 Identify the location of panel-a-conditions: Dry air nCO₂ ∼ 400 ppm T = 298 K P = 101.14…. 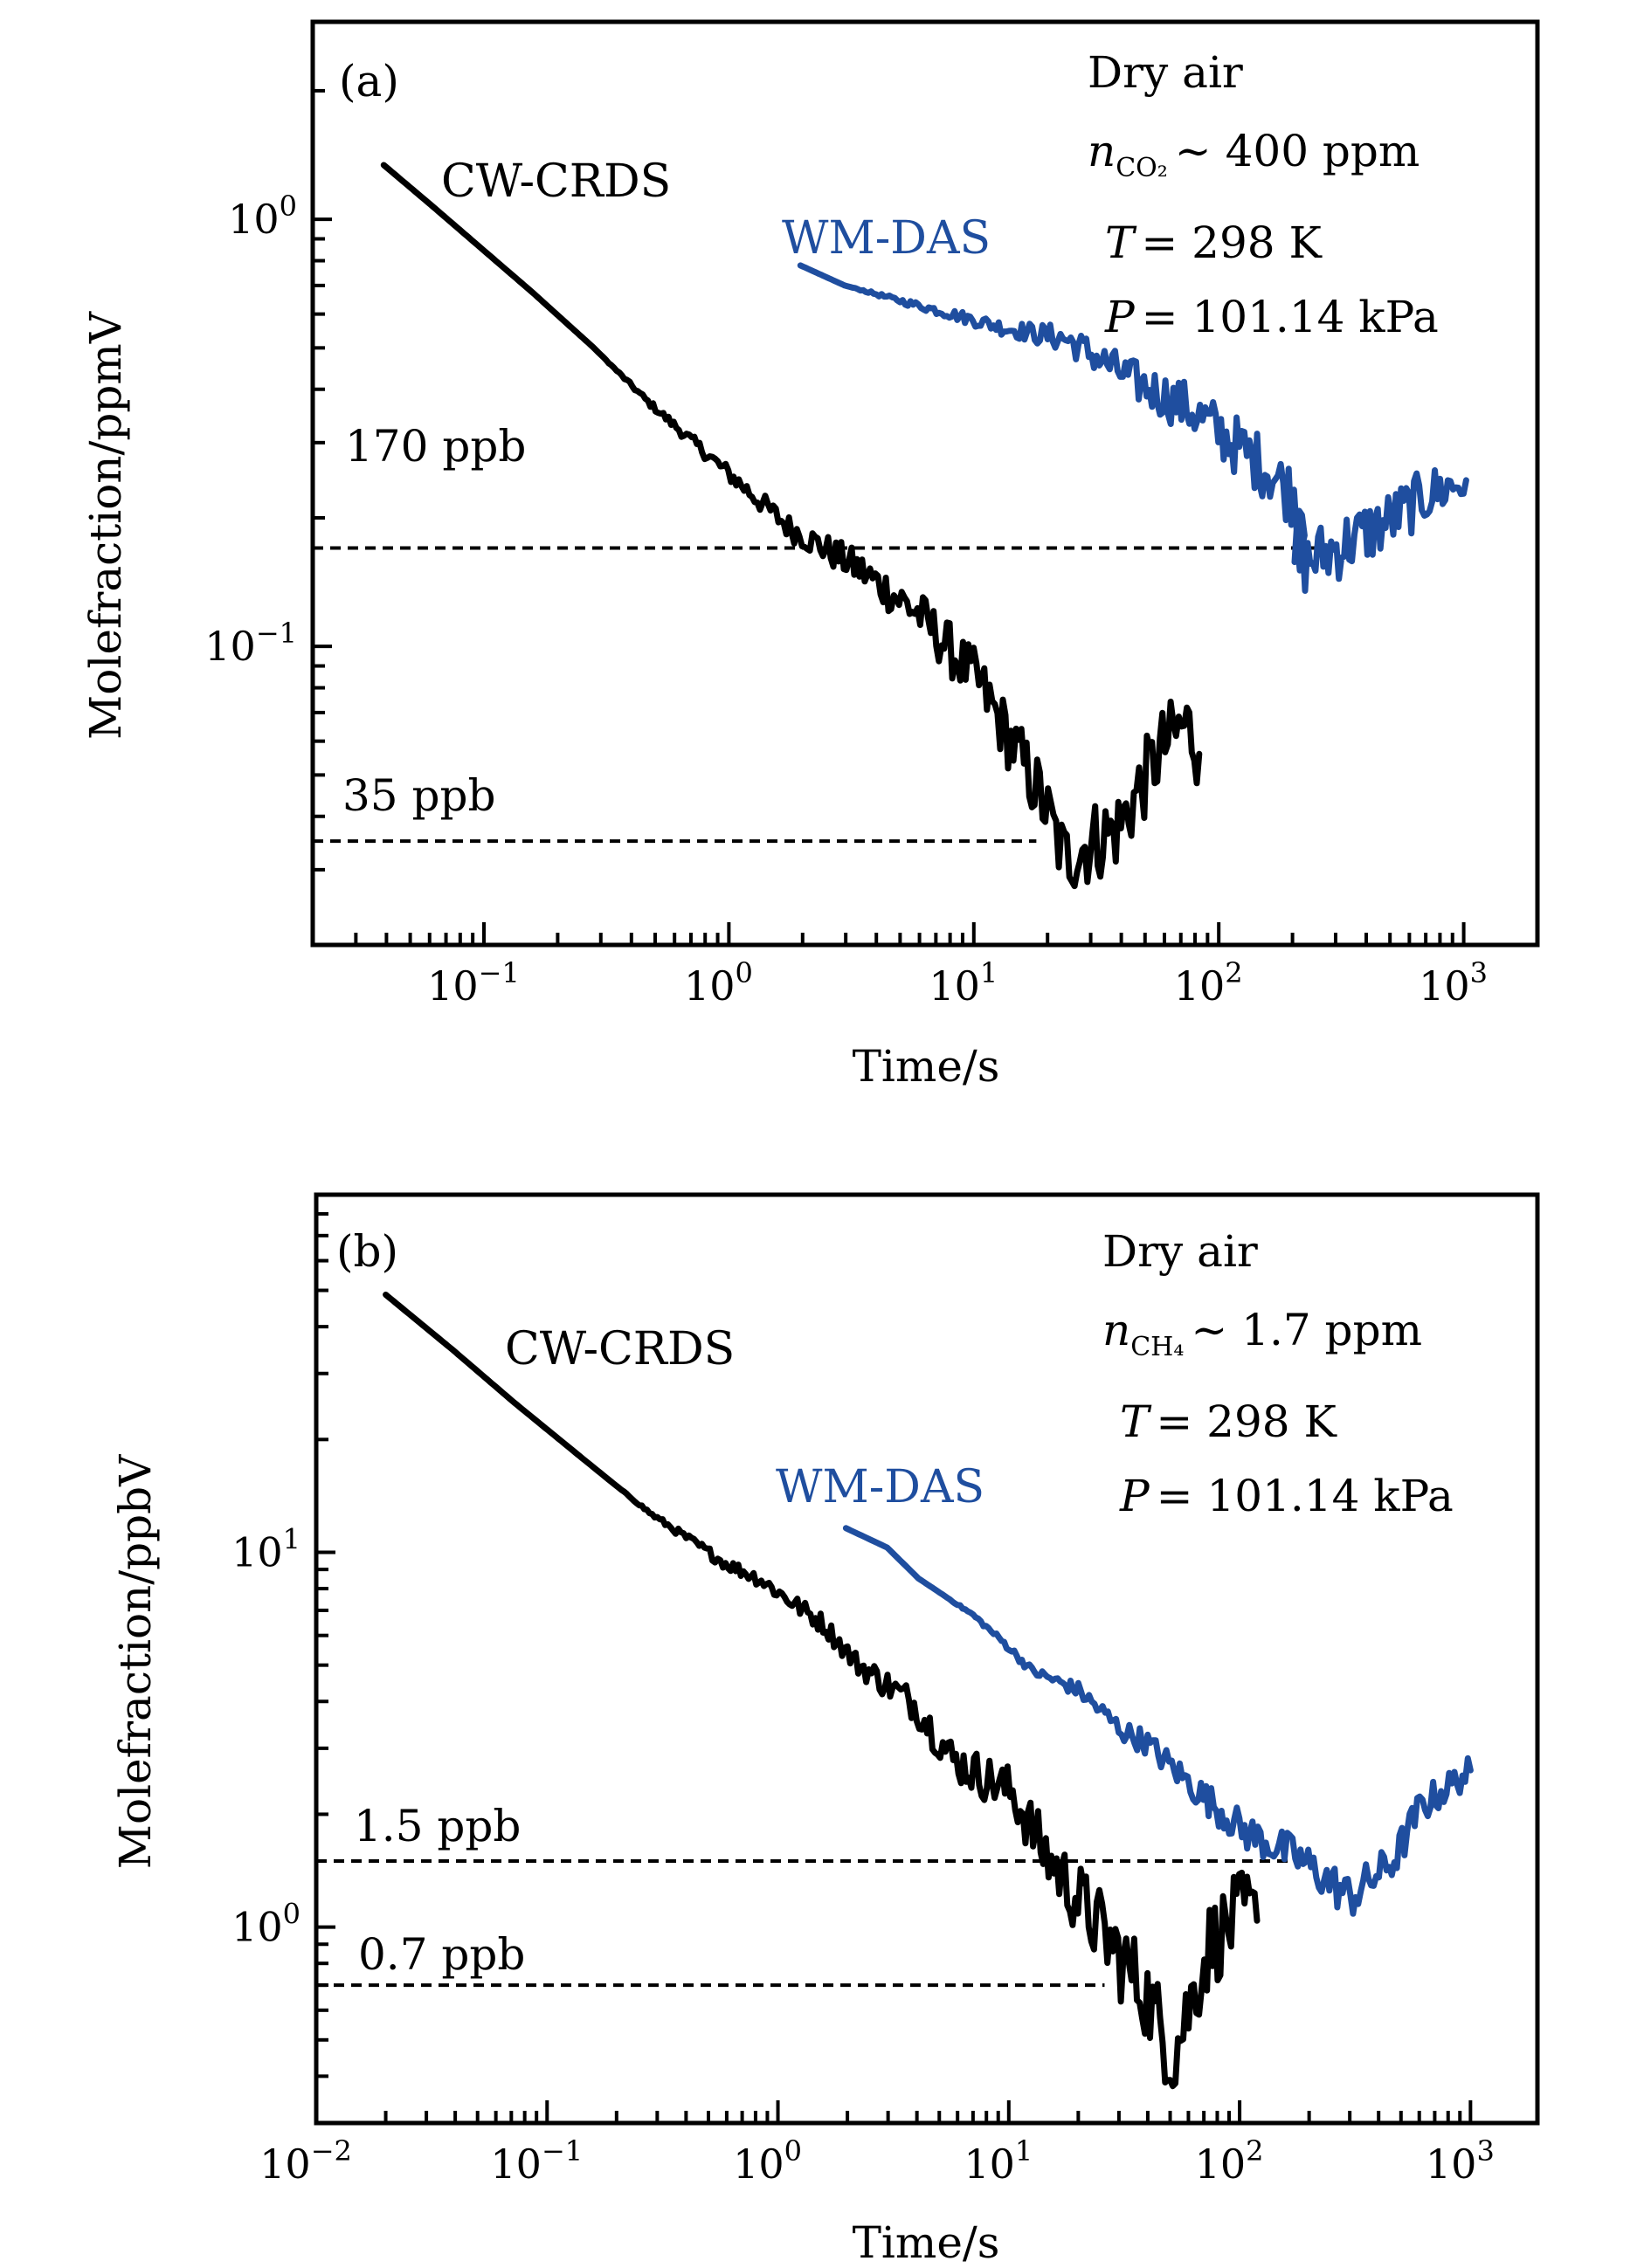
(1263, 194).